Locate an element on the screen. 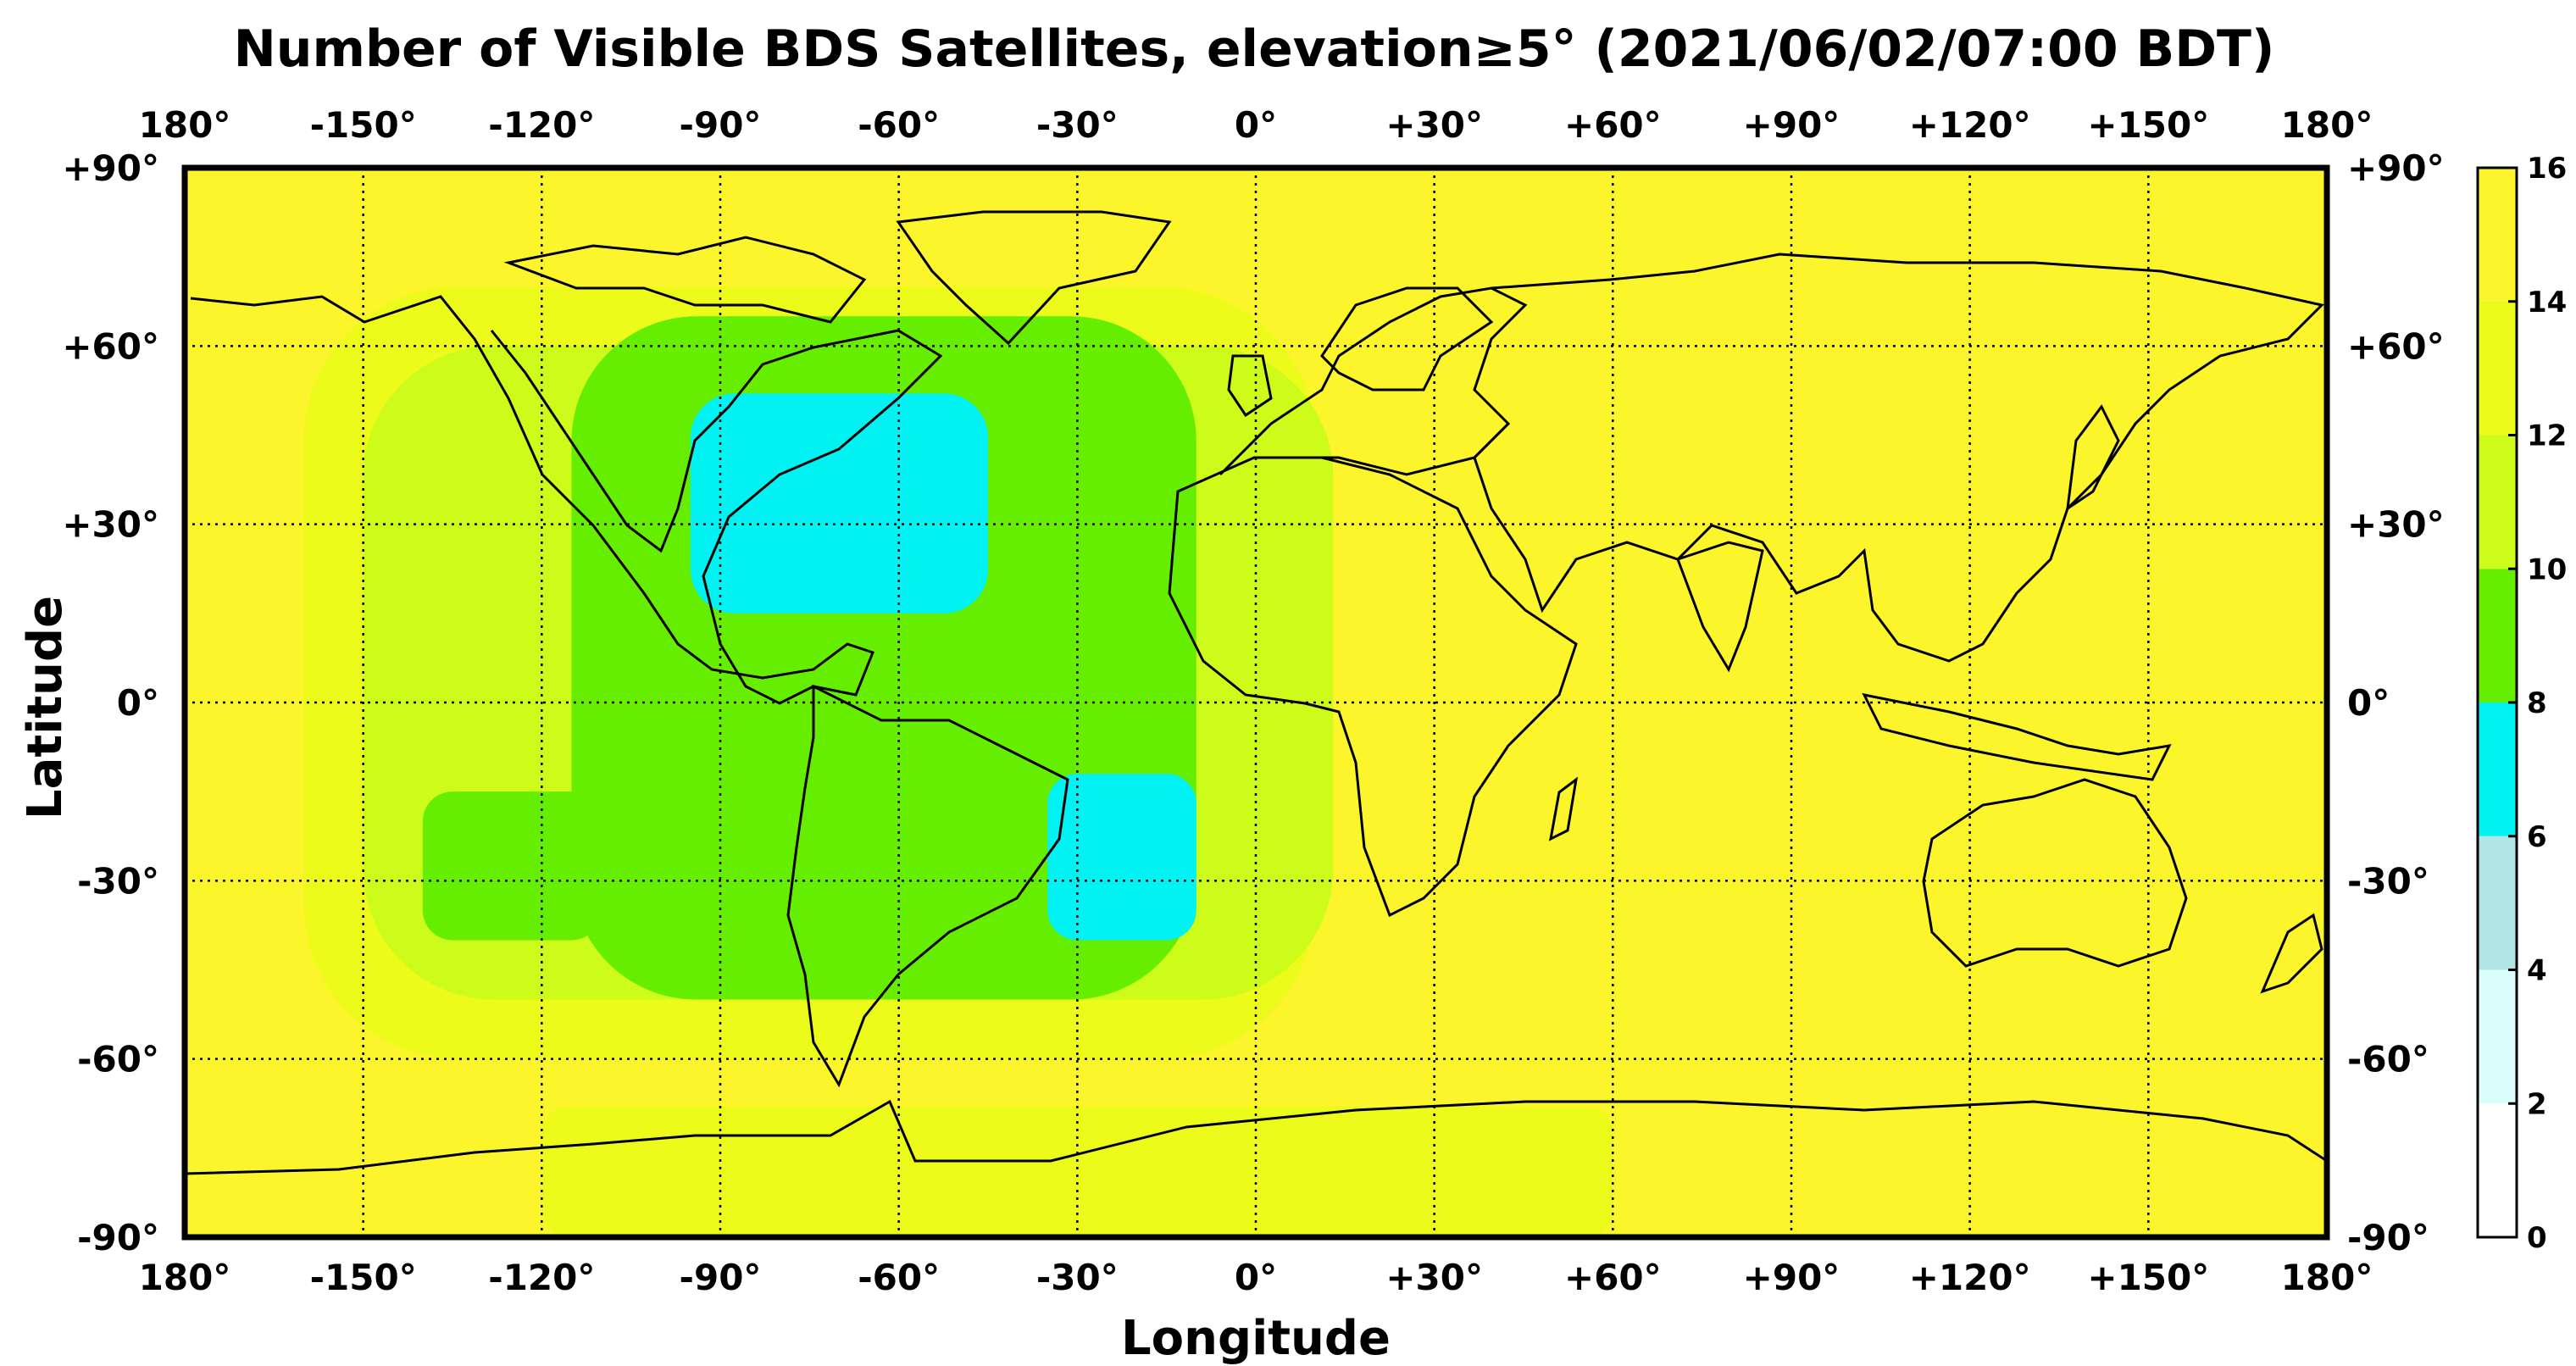 Image resolution: width=2576 pixels, height=1366 pixels. region-south-pacific is located at coordinates (512, 866).